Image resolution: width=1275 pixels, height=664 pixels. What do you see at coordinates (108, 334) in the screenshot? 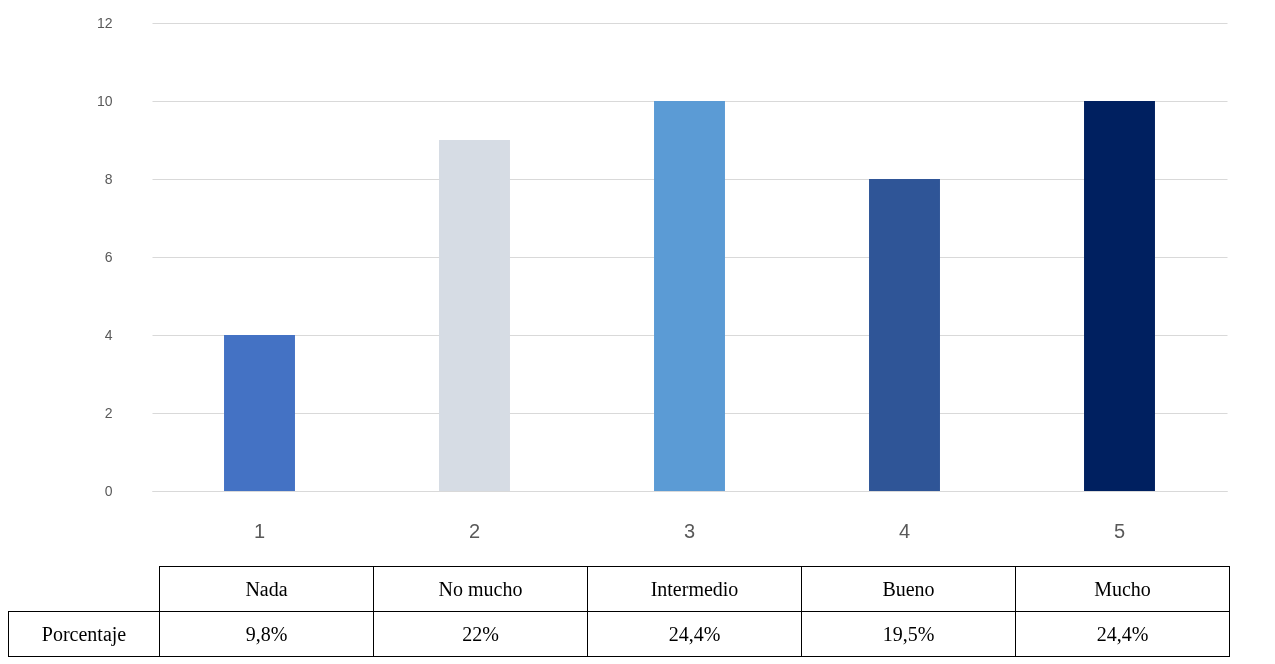
I see `y-tick-label: 4` at bounding box center [108, 334].